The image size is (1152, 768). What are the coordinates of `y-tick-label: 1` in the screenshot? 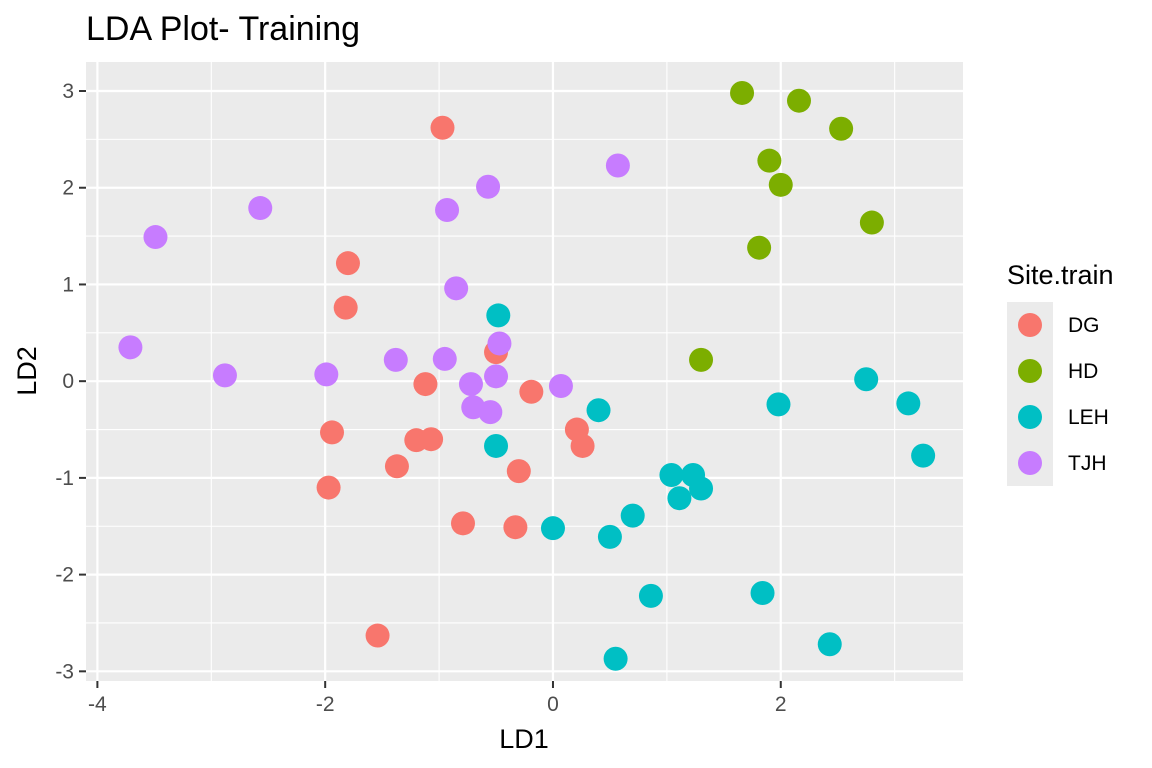 It's located at (68, 284).